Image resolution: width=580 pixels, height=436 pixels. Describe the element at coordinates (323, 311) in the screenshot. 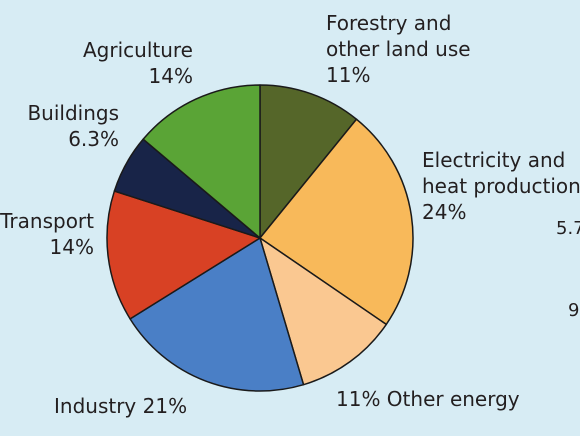

I see `pie-slice-other-energy` at that location.